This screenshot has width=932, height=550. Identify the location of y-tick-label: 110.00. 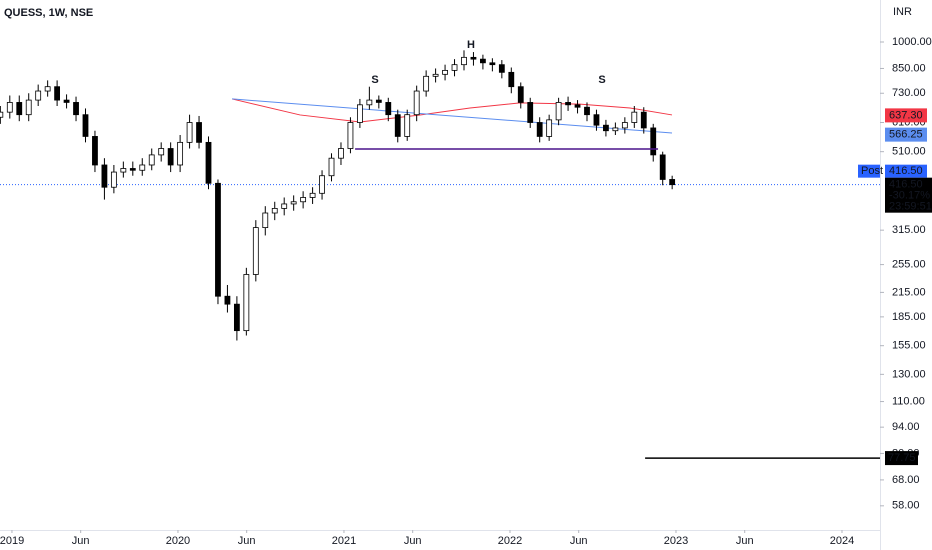
(908, 401).